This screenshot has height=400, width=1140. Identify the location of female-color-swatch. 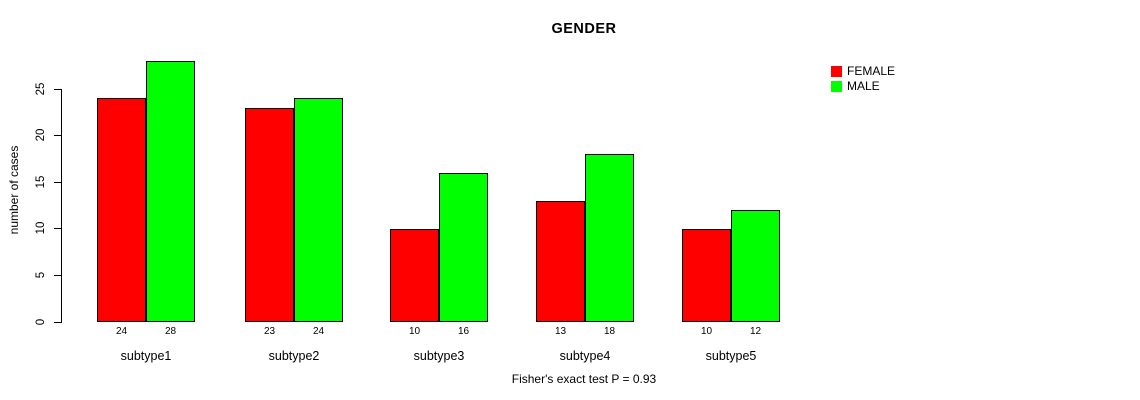
(836, 71).